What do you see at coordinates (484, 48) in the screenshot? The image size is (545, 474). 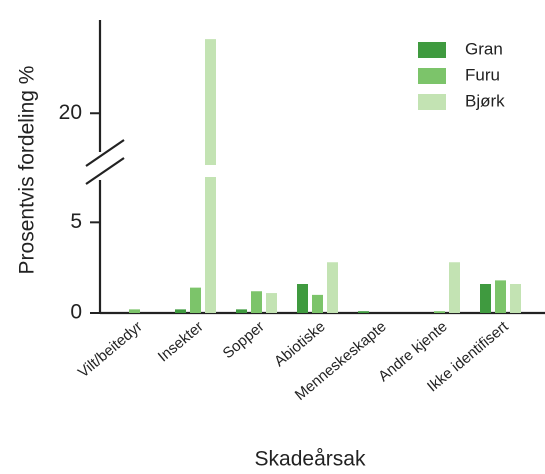 I see `legend-label: Gran` at bounding box center [484, 48].